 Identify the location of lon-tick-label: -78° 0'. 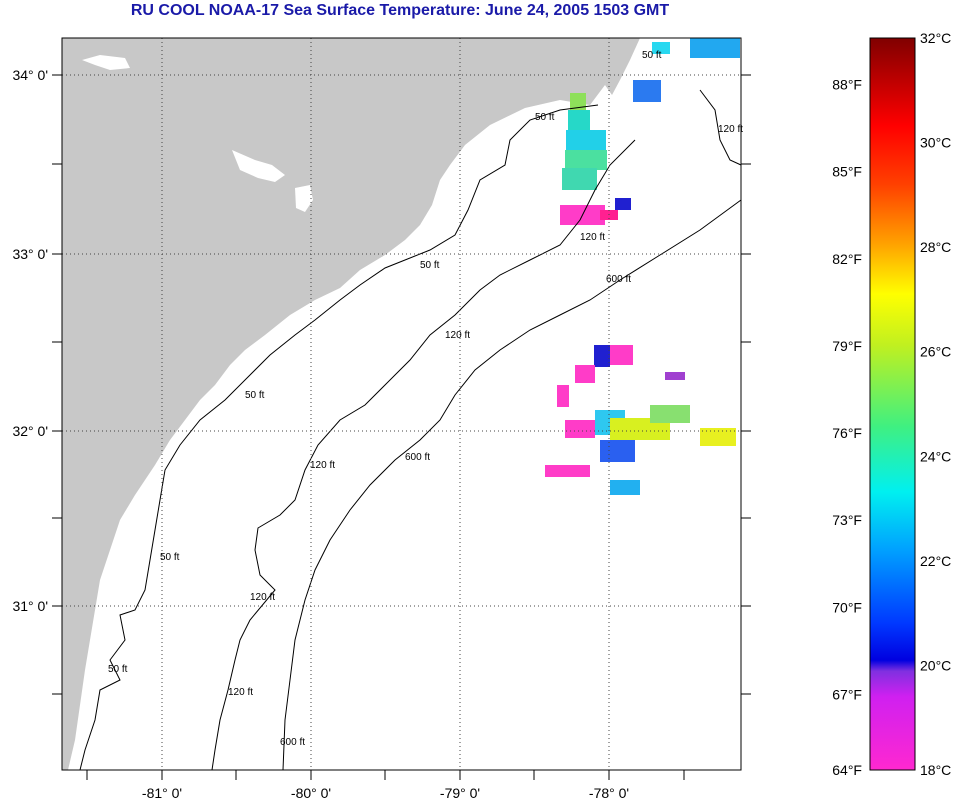
(609, 793).